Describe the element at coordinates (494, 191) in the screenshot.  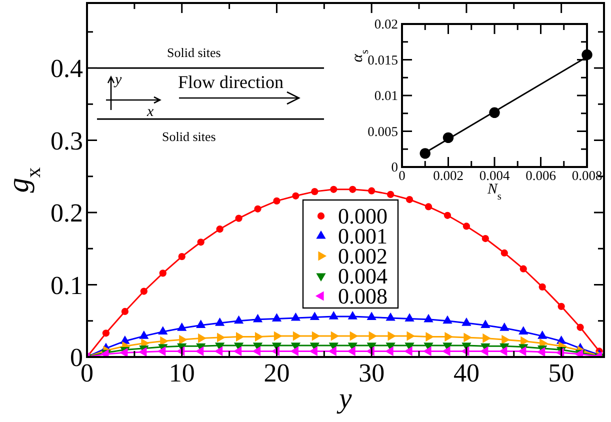
I see `x-axis-title: N$_{s}$` at that location.